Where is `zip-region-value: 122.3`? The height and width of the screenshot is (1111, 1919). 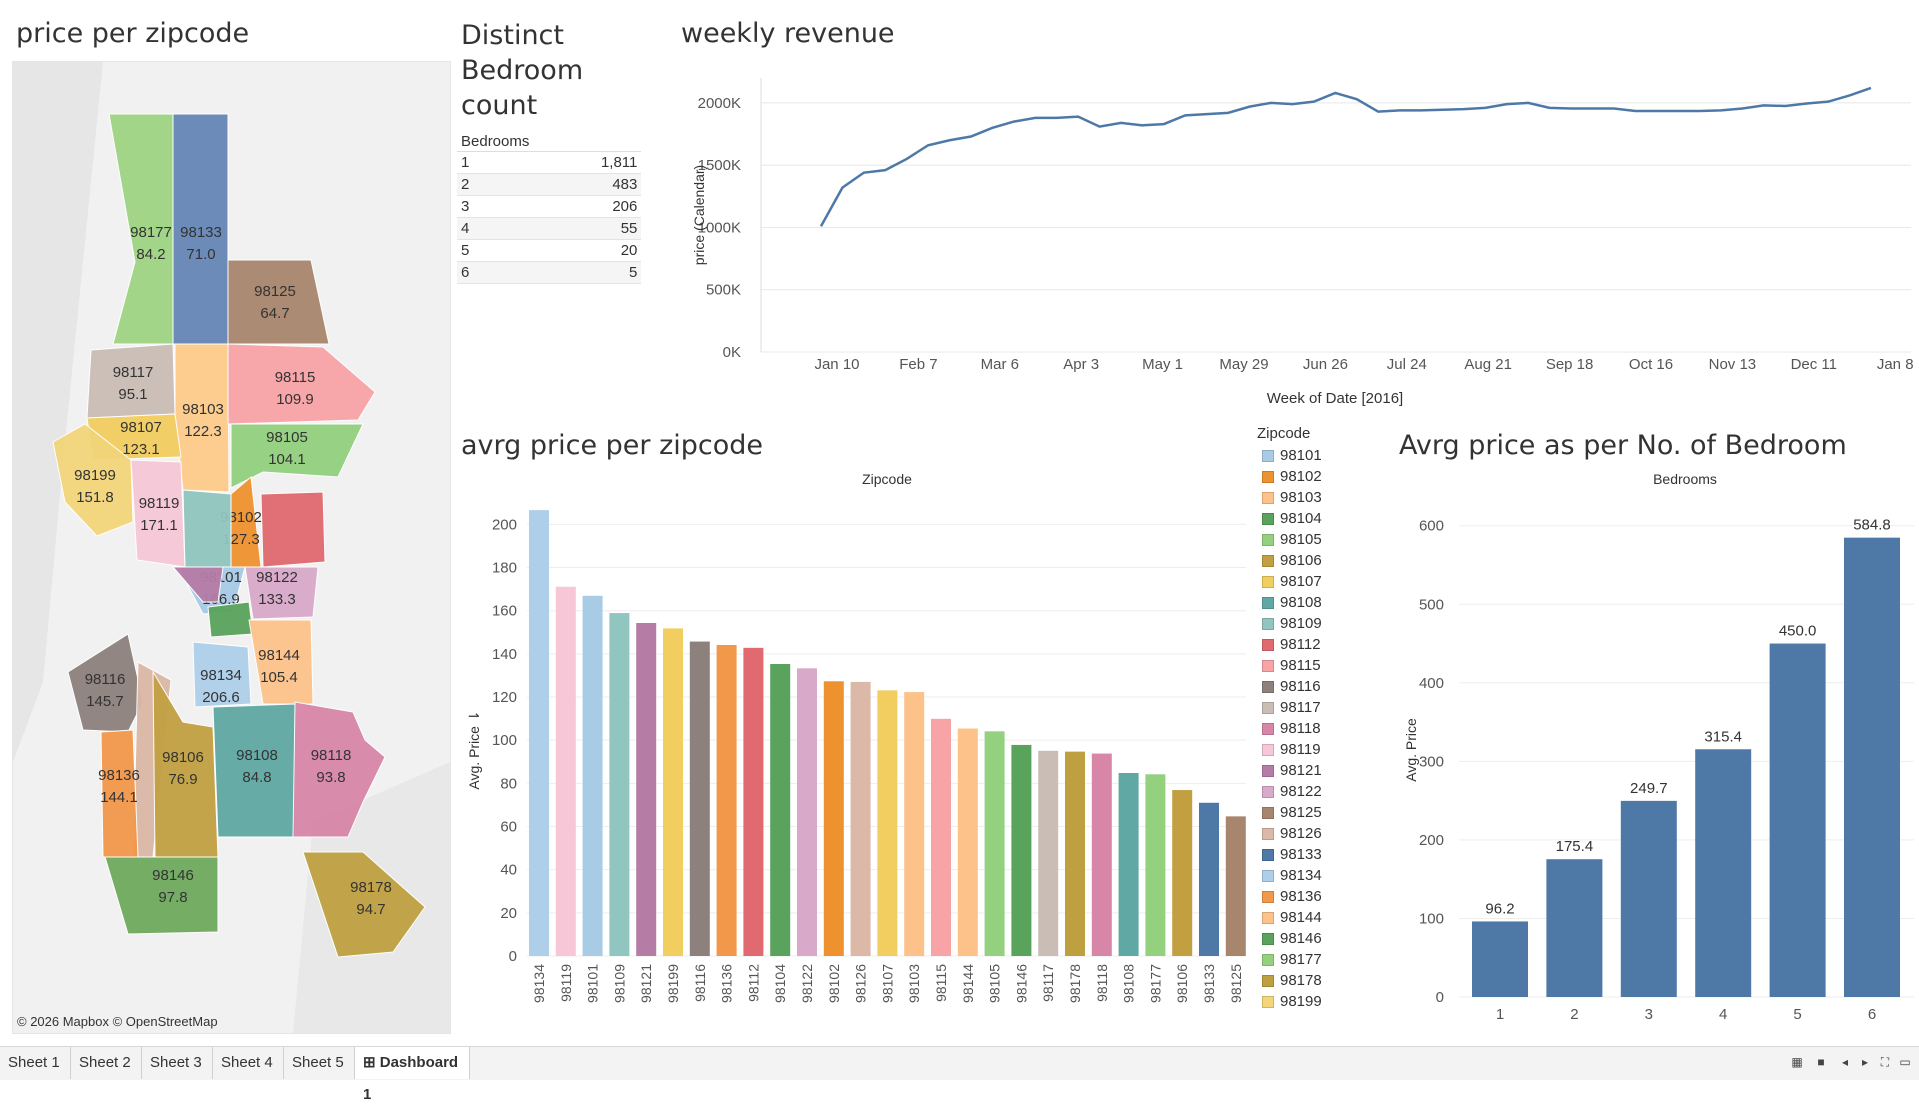 zip-region-value: 122.3 is located at coordinates (203, 431).